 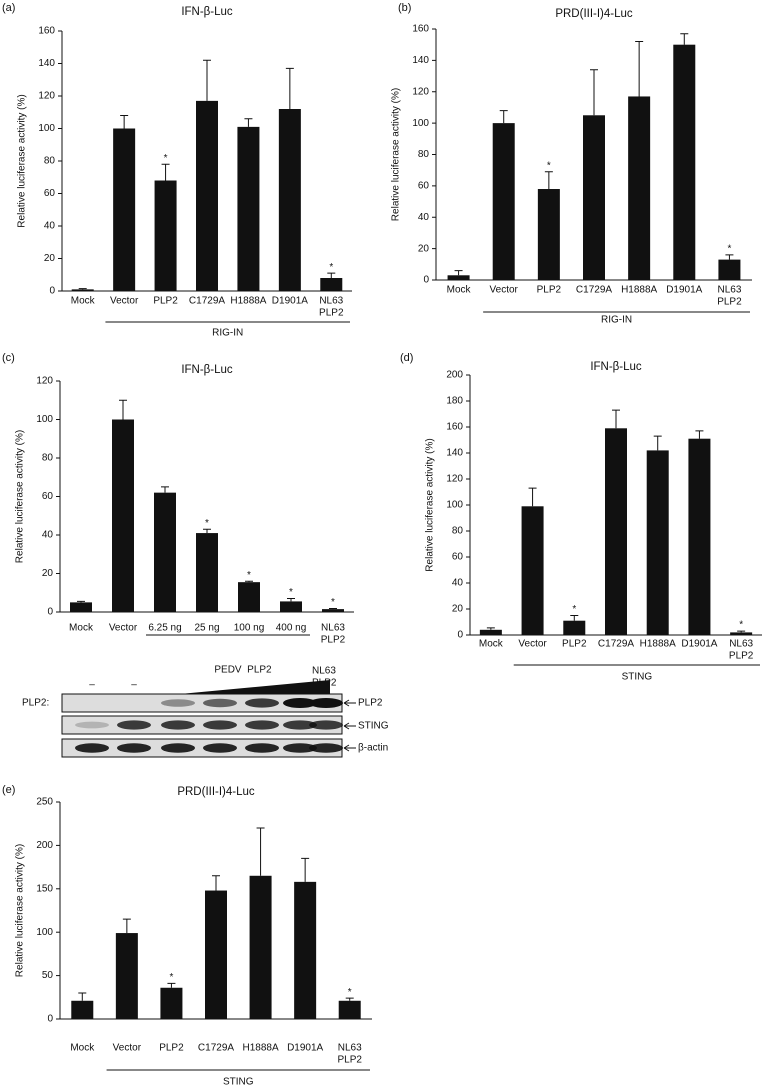 I want to click on y-tick-label: 200, so click(x=454, y=375).